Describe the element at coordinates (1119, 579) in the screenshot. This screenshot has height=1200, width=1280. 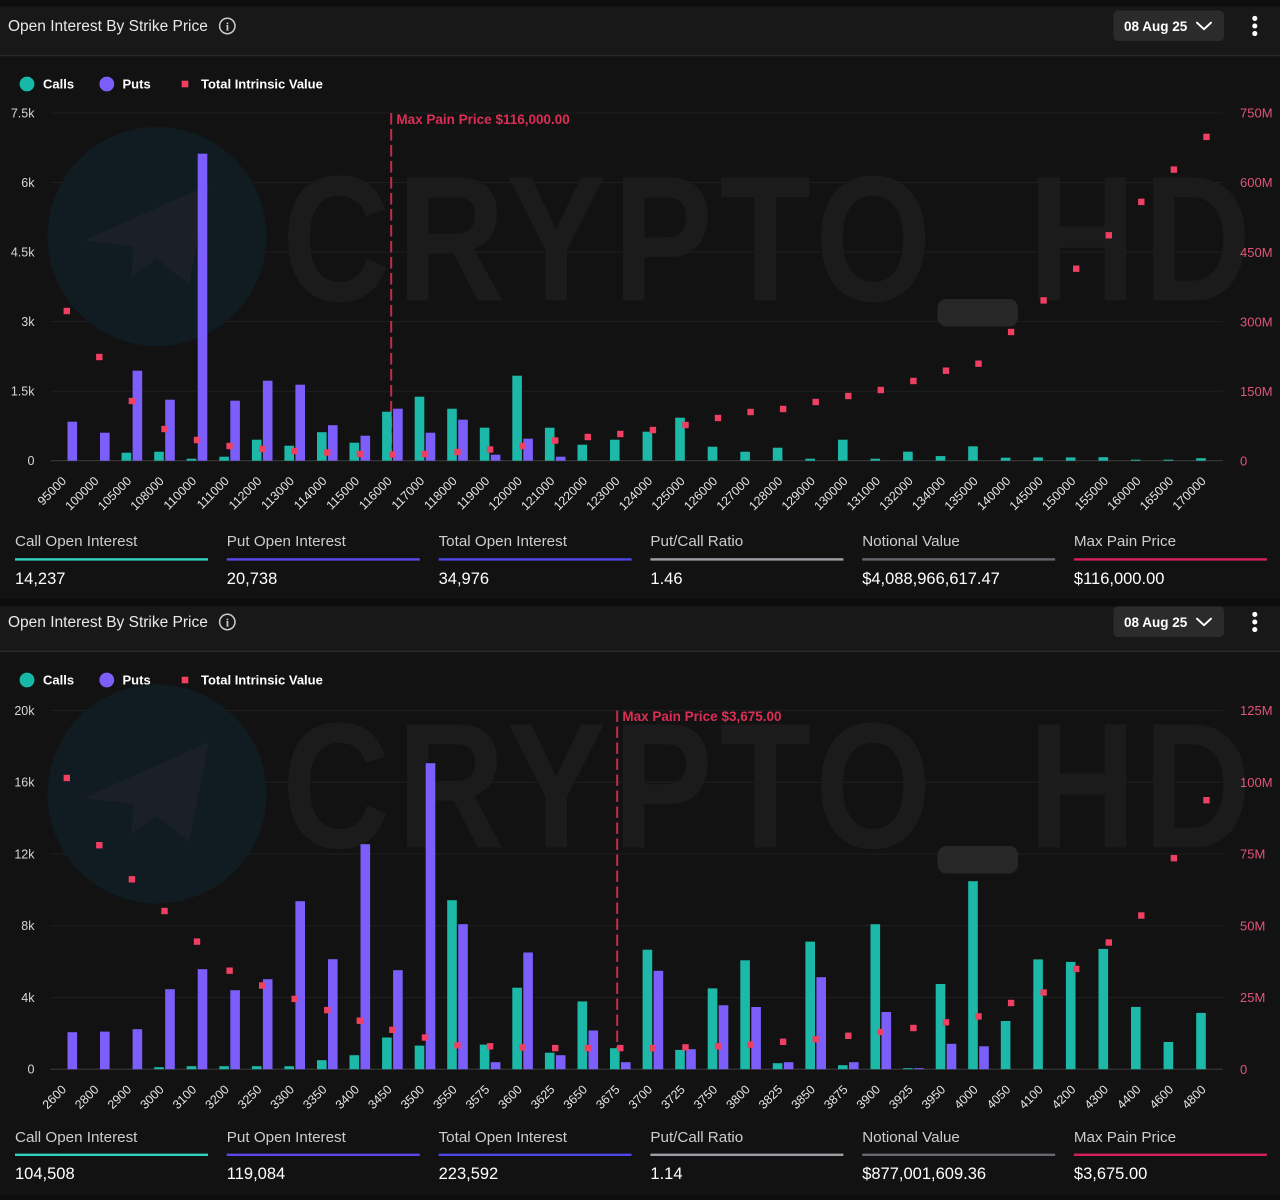
I see `svg-text: $116,000.00` at that location.